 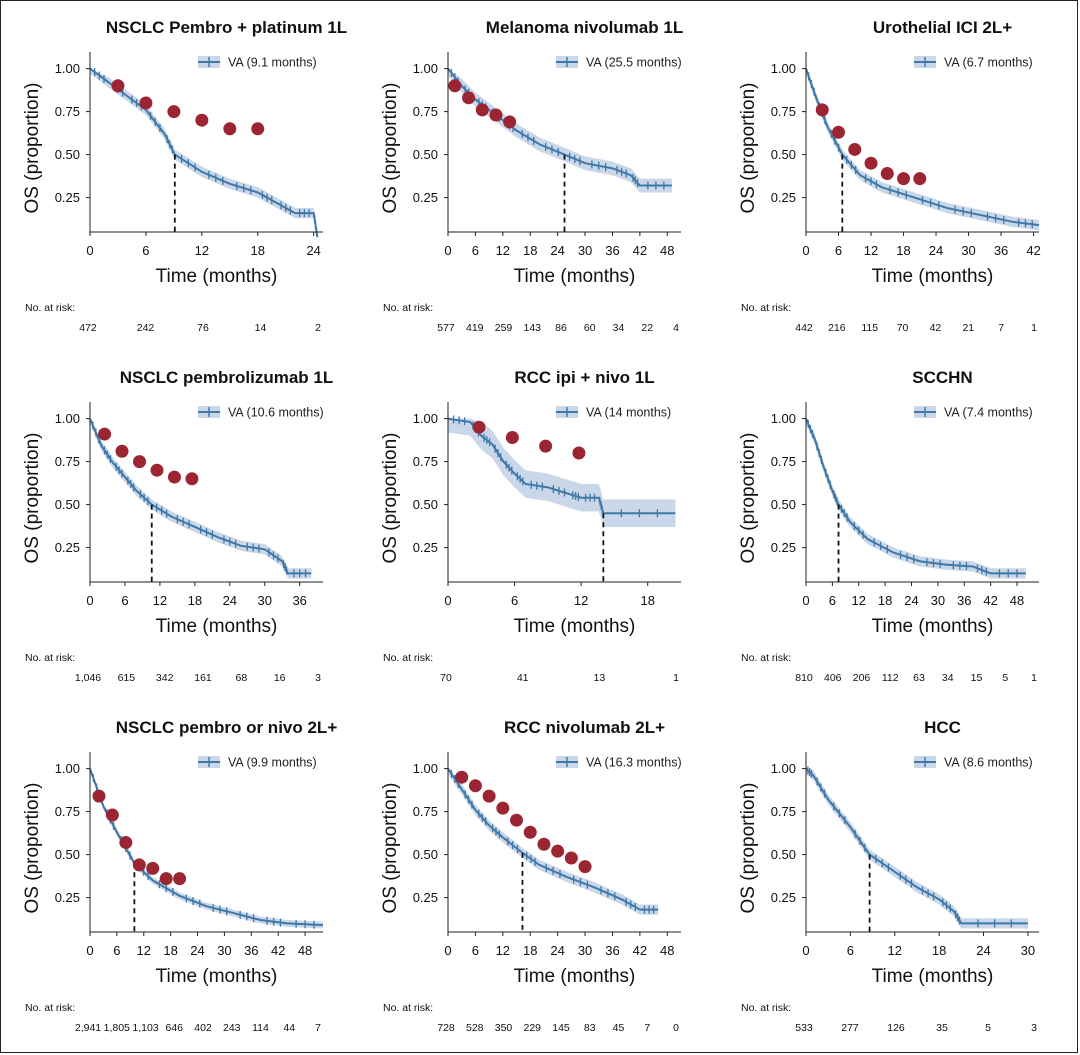 What do you see at coordinates (318, 678) in the screenshot?
I see `risk-table-value: 3` at bounding box center [318, 678].